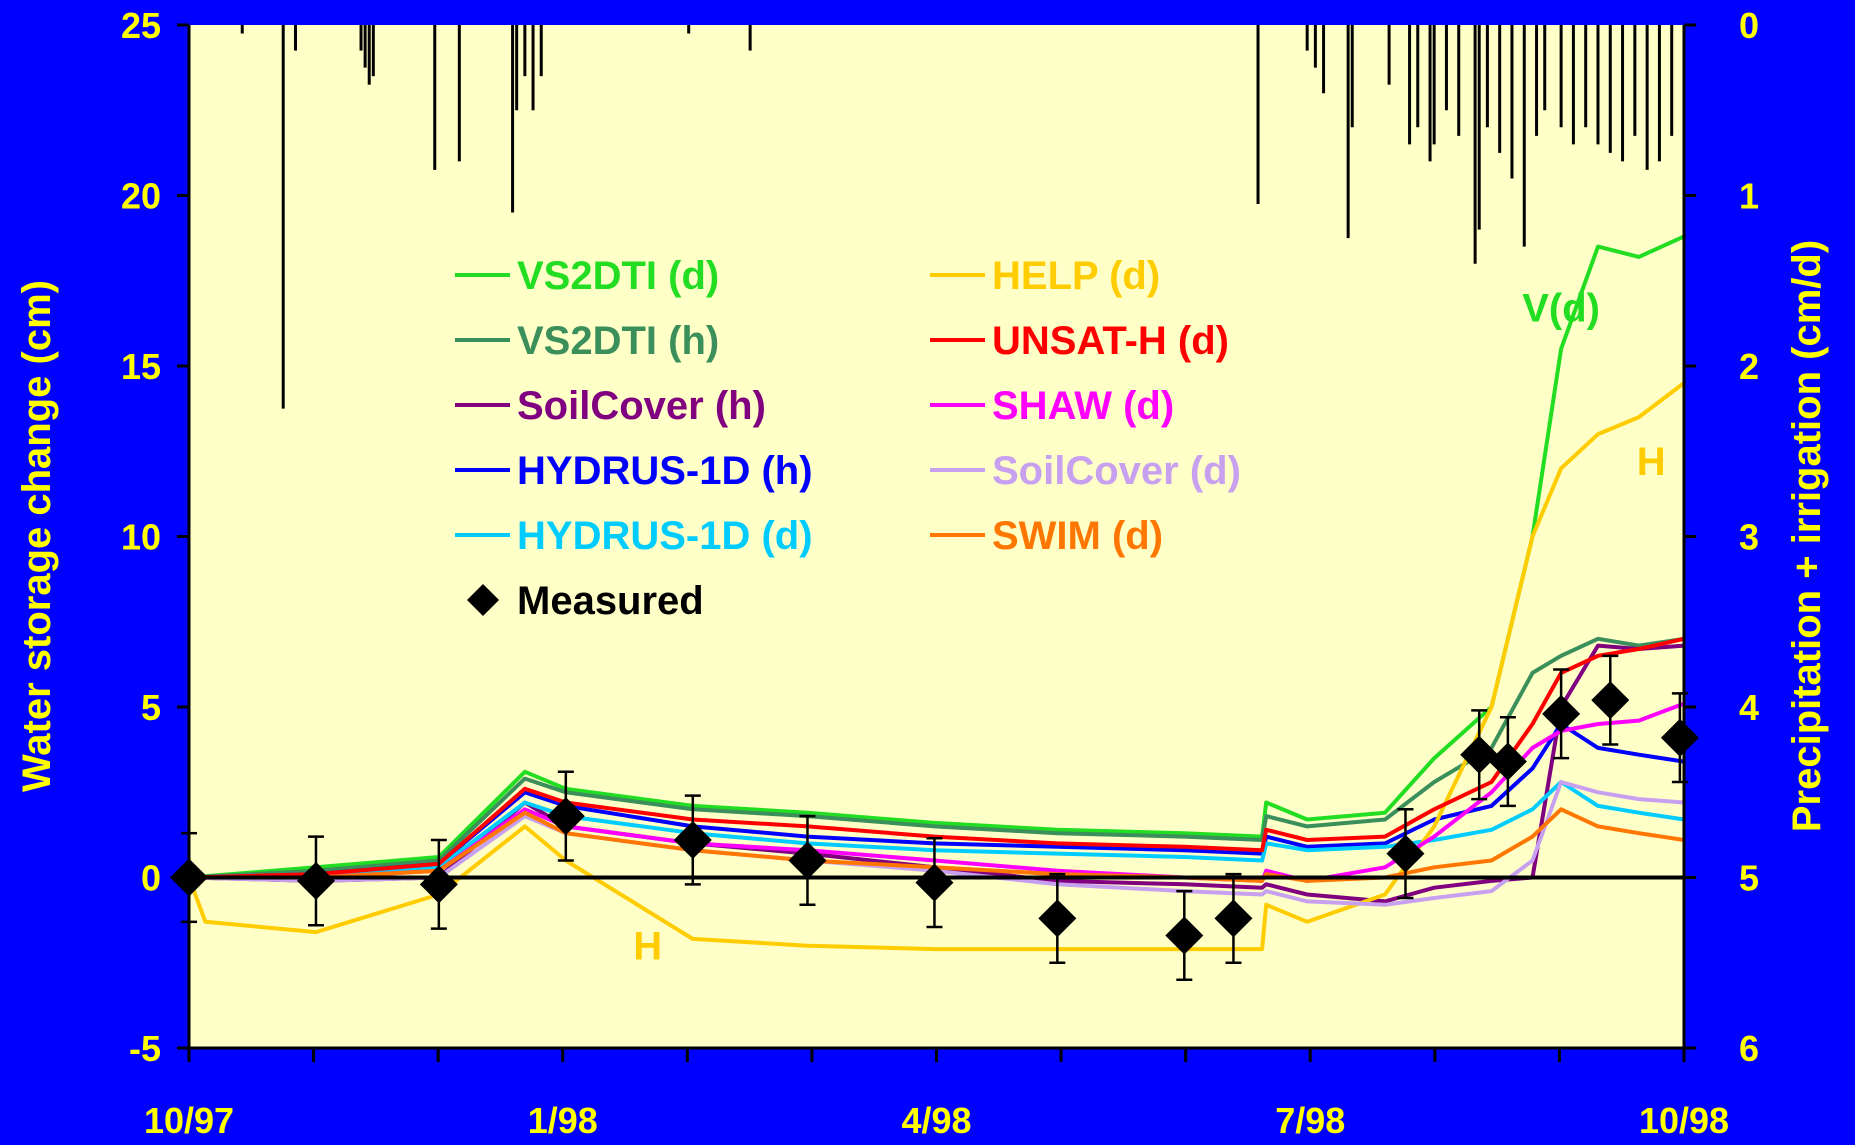  Describe the element at coordinates (145, 1048) in the screenshot. I see `y-tick-label: -5` at that location.